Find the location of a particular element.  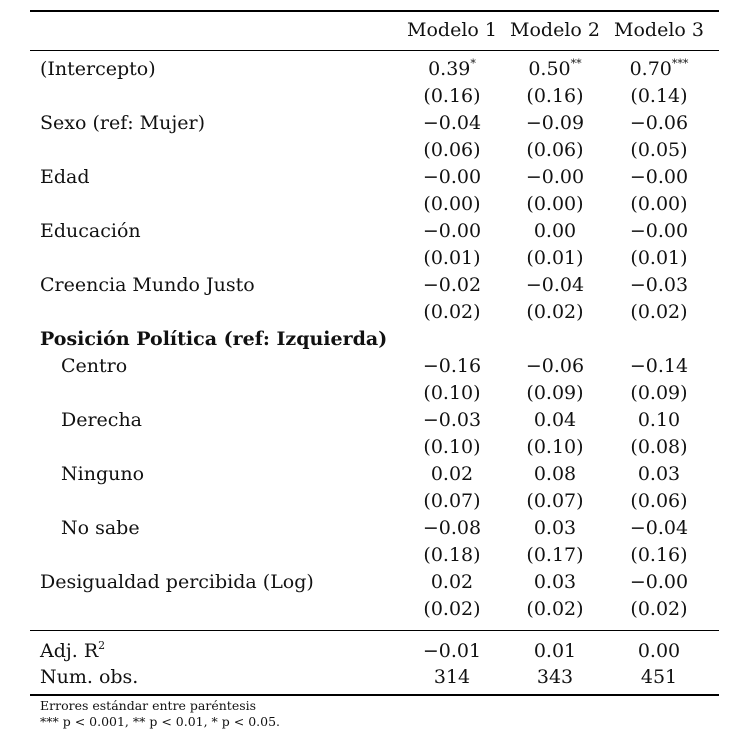

row-label: Edad is located at coordinates (65, 177).